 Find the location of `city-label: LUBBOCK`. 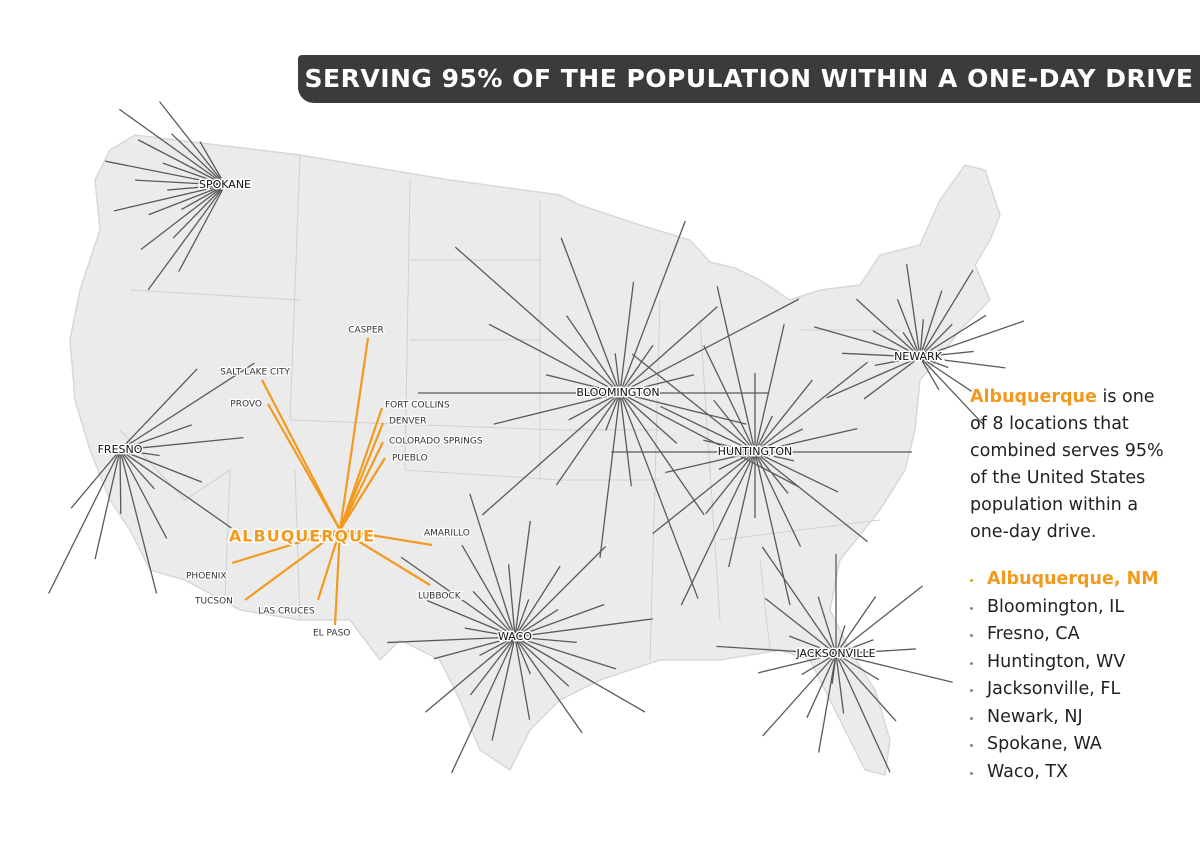

city-label: LUBBOCK is located at coordinates (440, 597).